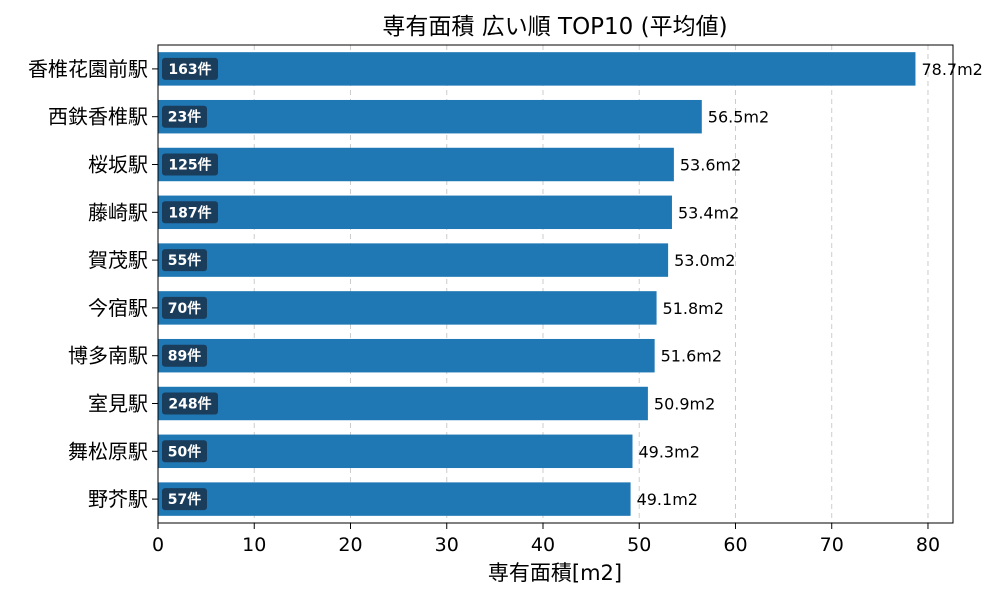 This screenshot has height=600, width=1000. Describe the element at coordinates (543, 545) in the screenshot. I see `x-tick-label: 40` at that location.